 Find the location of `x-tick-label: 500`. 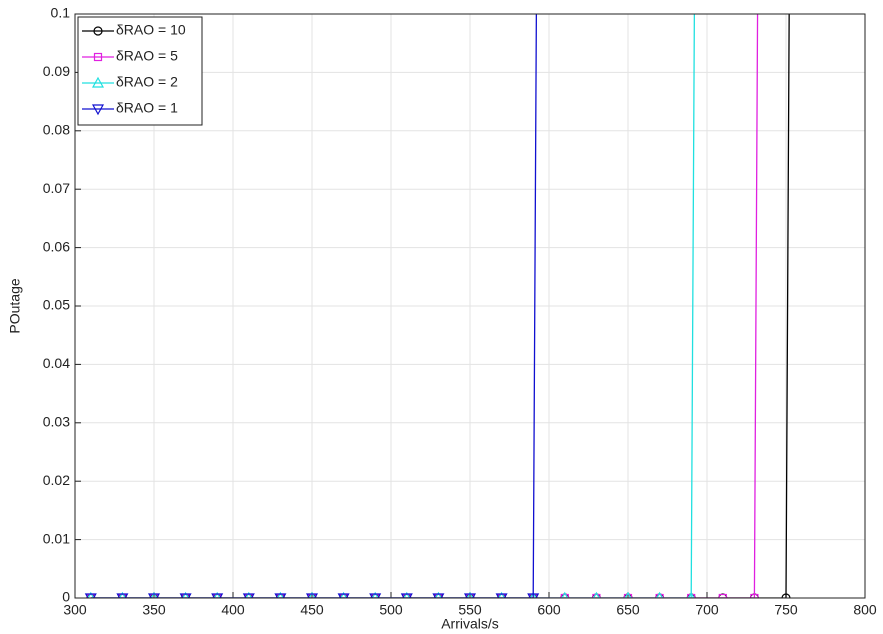

x-tick-label: 500 is located at coordinates (391, 610).